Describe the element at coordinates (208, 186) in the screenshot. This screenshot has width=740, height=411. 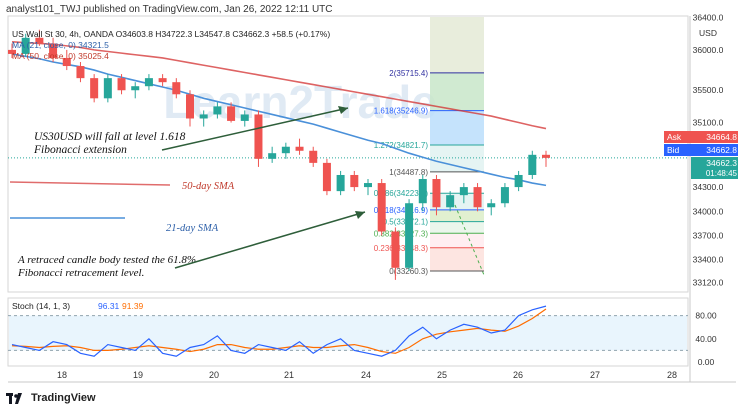
I see `annotation-sma50: 50-day SMA` at that location.